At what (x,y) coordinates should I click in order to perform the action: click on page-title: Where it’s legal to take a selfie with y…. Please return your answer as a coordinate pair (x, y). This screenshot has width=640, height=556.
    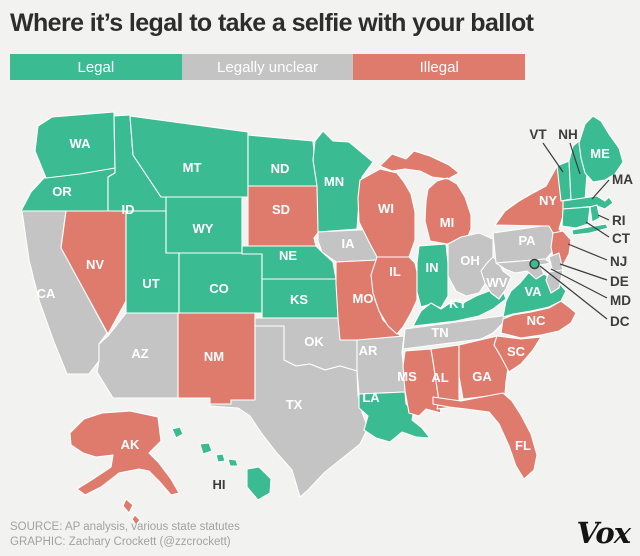
    Looking at the image, I should click on (272, 23).